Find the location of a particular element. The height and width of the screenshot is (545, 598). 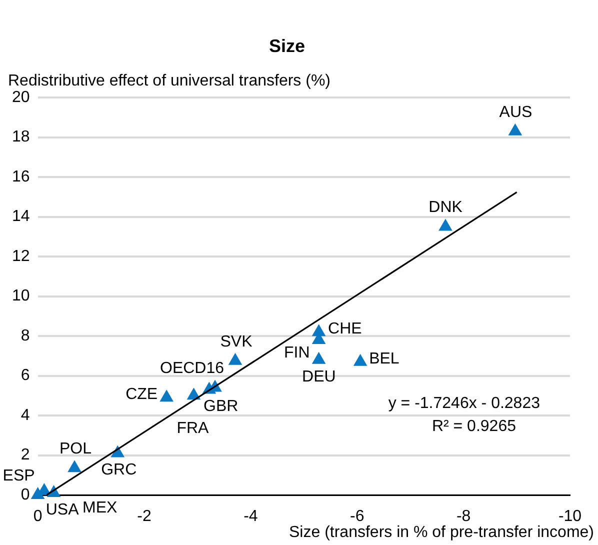

annotation: R² = 0.9265 is located at coordinates (474, 427).